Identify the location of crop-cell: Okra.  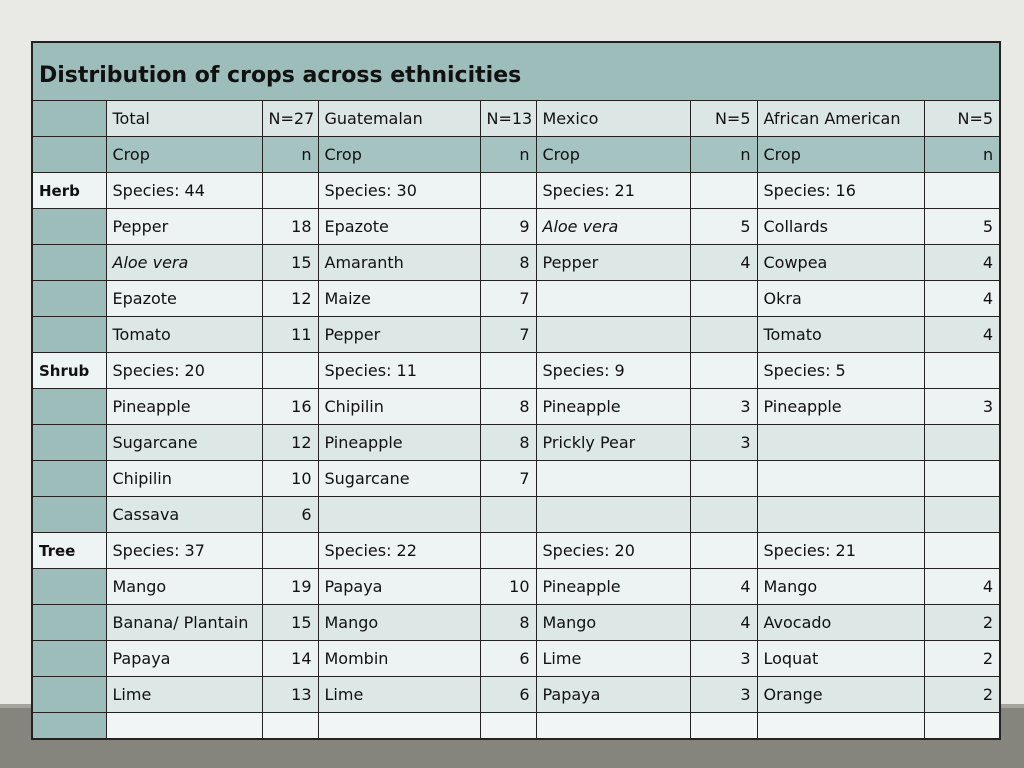
(840, 298).